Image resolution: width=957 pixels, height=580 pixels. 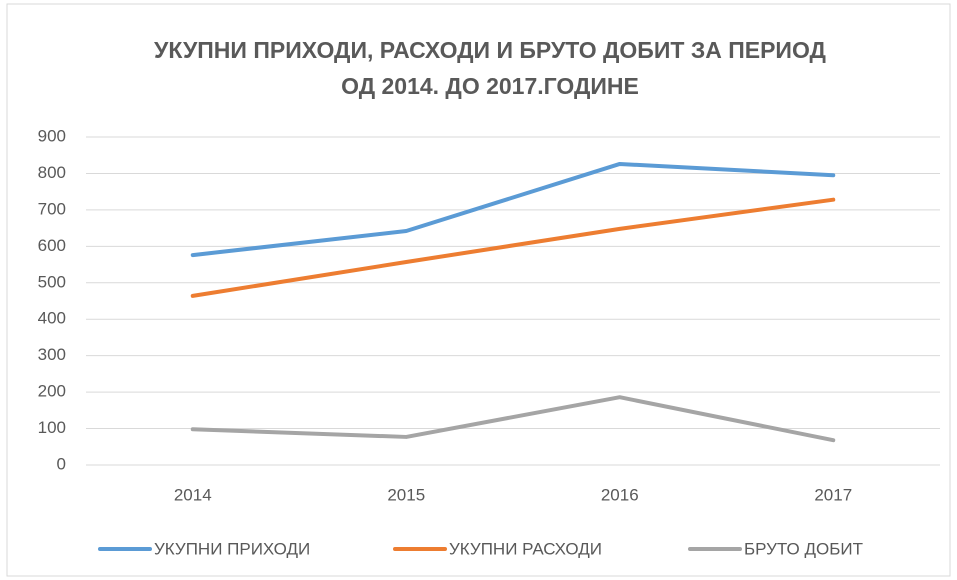 I want to click on legend-label: БРУТО ДОБИТ, so click(x=803, y=548).